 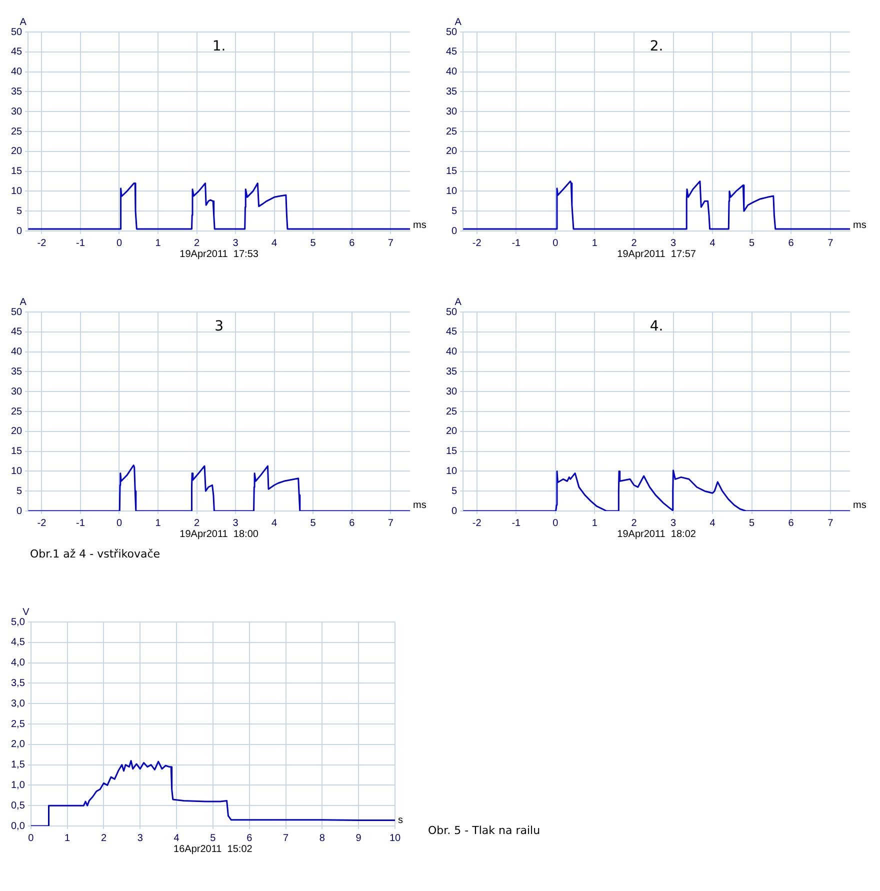 I want to click on y-tick-label: 2,0, so click(x=18, y=744).